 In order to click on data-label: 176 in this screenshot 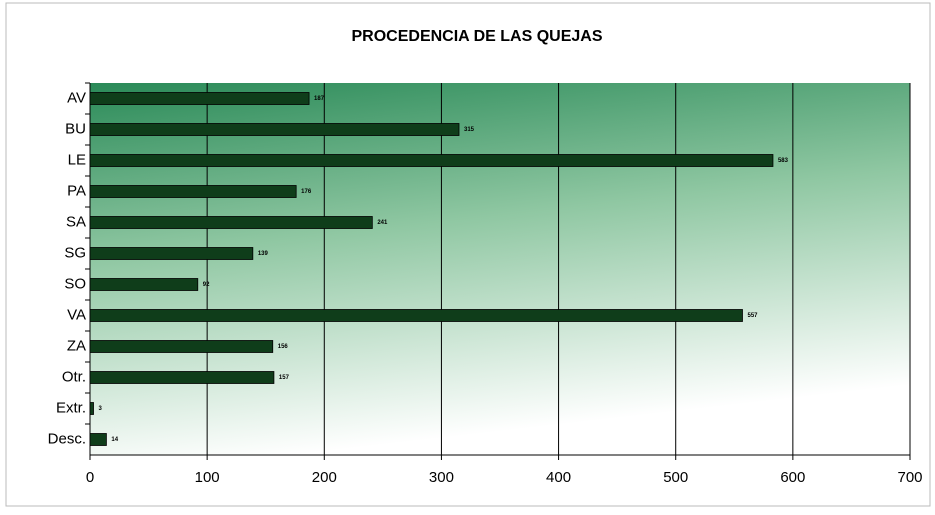, I will do `click(306, 192)`.